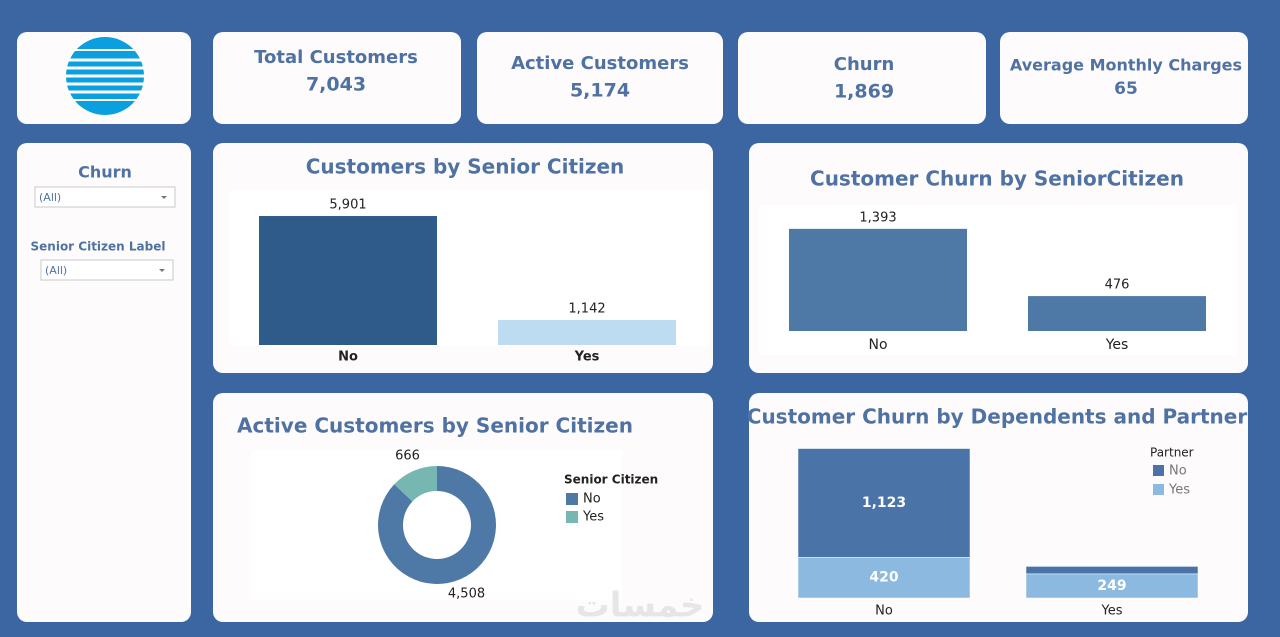  I want to click on legend-title: Partner, so click(1172, 453).